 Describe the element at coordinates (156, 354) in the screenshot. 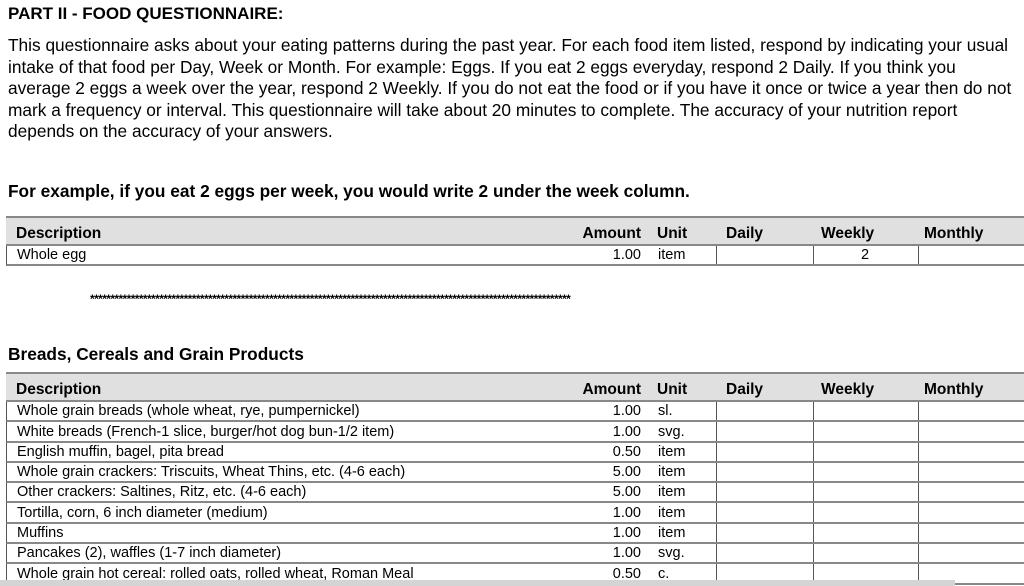

I see `section-title: Breads, Cereals and Grain Products` at that location.